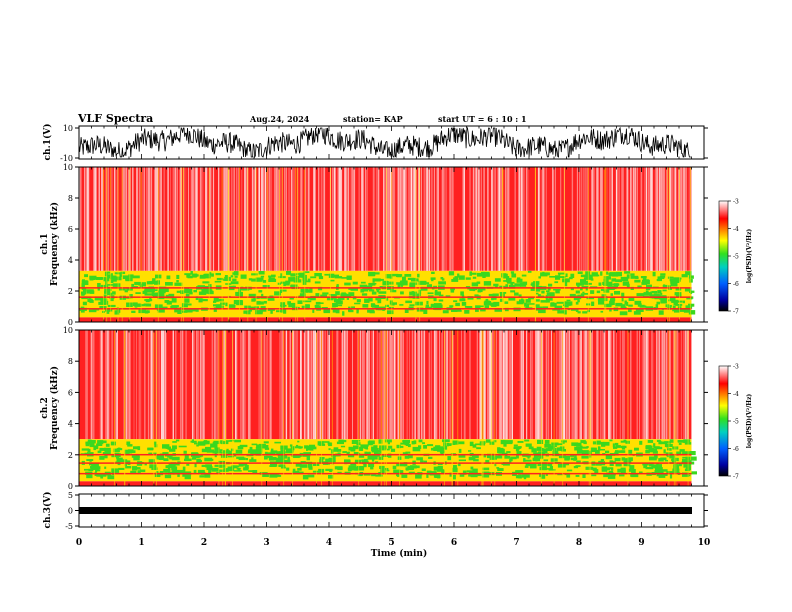 The image size is (792, 612). Describe the element at coordinates (385, 319) in the screenshot. I see `spec-band-base` at that location.